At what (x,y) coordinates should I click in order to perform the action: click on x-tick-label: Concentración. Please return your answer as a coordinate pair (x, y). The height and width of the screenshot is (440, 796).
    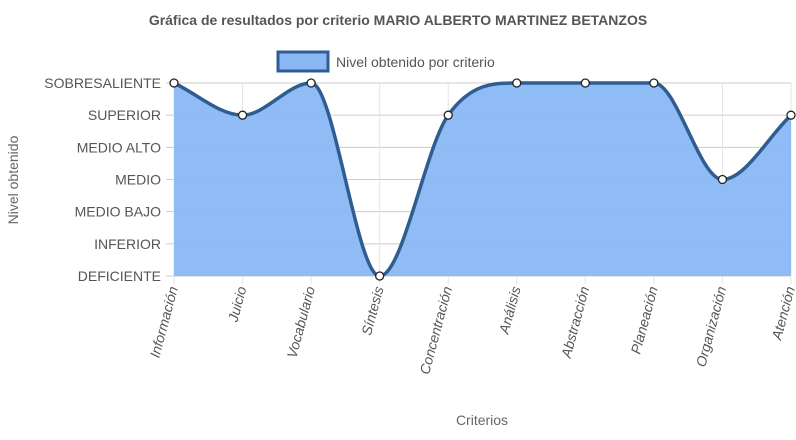
    Looking at the image, I should click on (435, 330).